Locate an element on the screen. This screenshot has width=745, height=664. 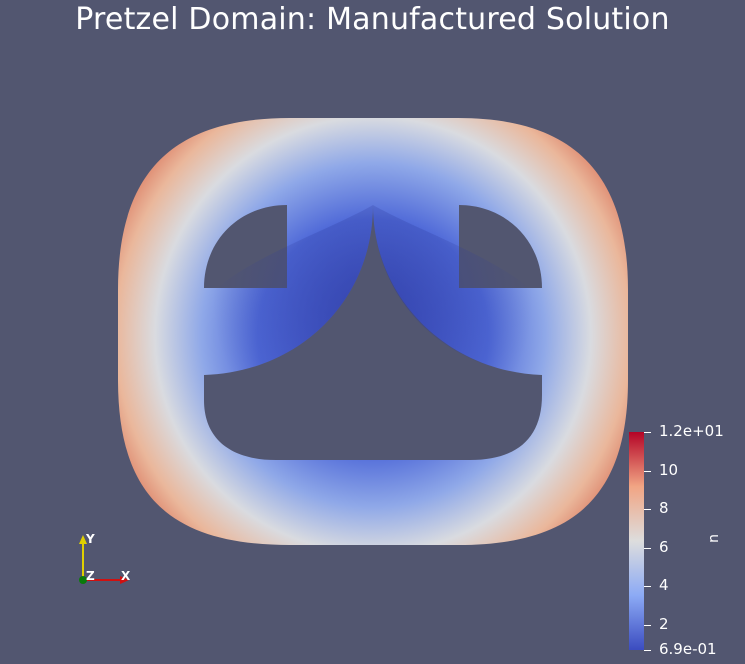
colorbar-min-tick-label: 6.9e-01 is located at coordinates (688, 649).